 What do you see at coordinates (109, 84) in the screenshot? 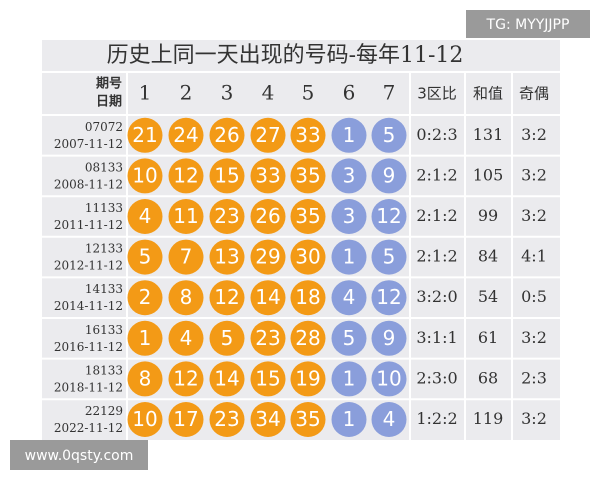
I see `header-issue: 期号` at bounding box center [109, 84].